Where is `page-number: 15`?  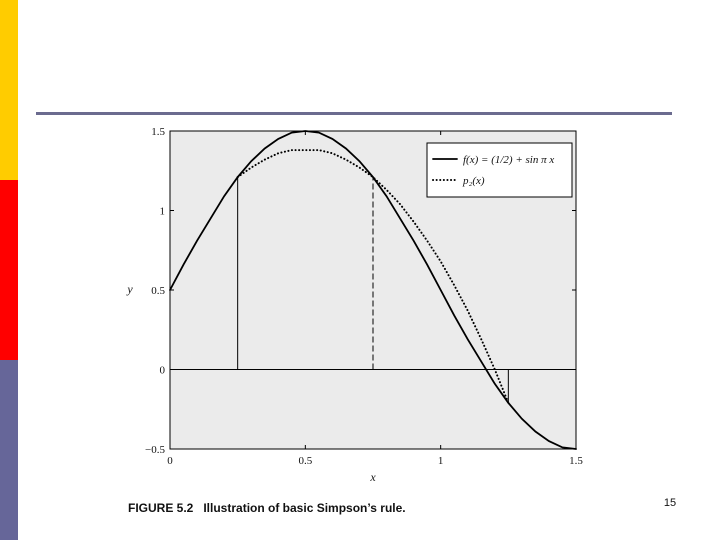
page-number: 15 is located at coordinates (670, 503).